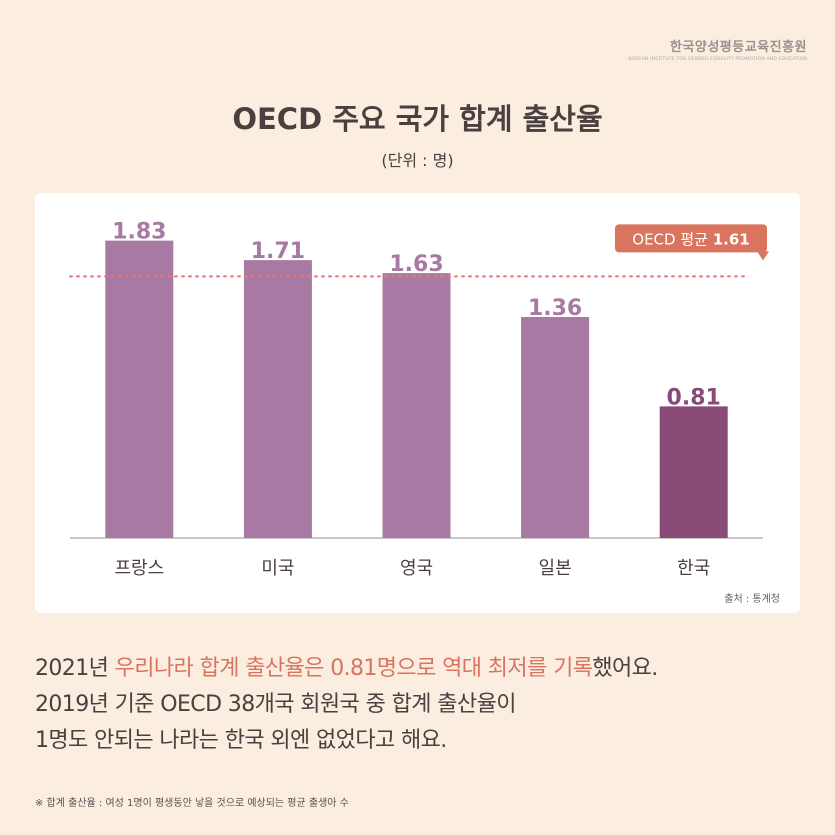 The image size is (835, 835). Describe the element at coordinates (241, 740) in the screenshot. I see `description-line-3: 1명도 안되는 나라는 한국 외엔 없었다고 해요.` at that location.